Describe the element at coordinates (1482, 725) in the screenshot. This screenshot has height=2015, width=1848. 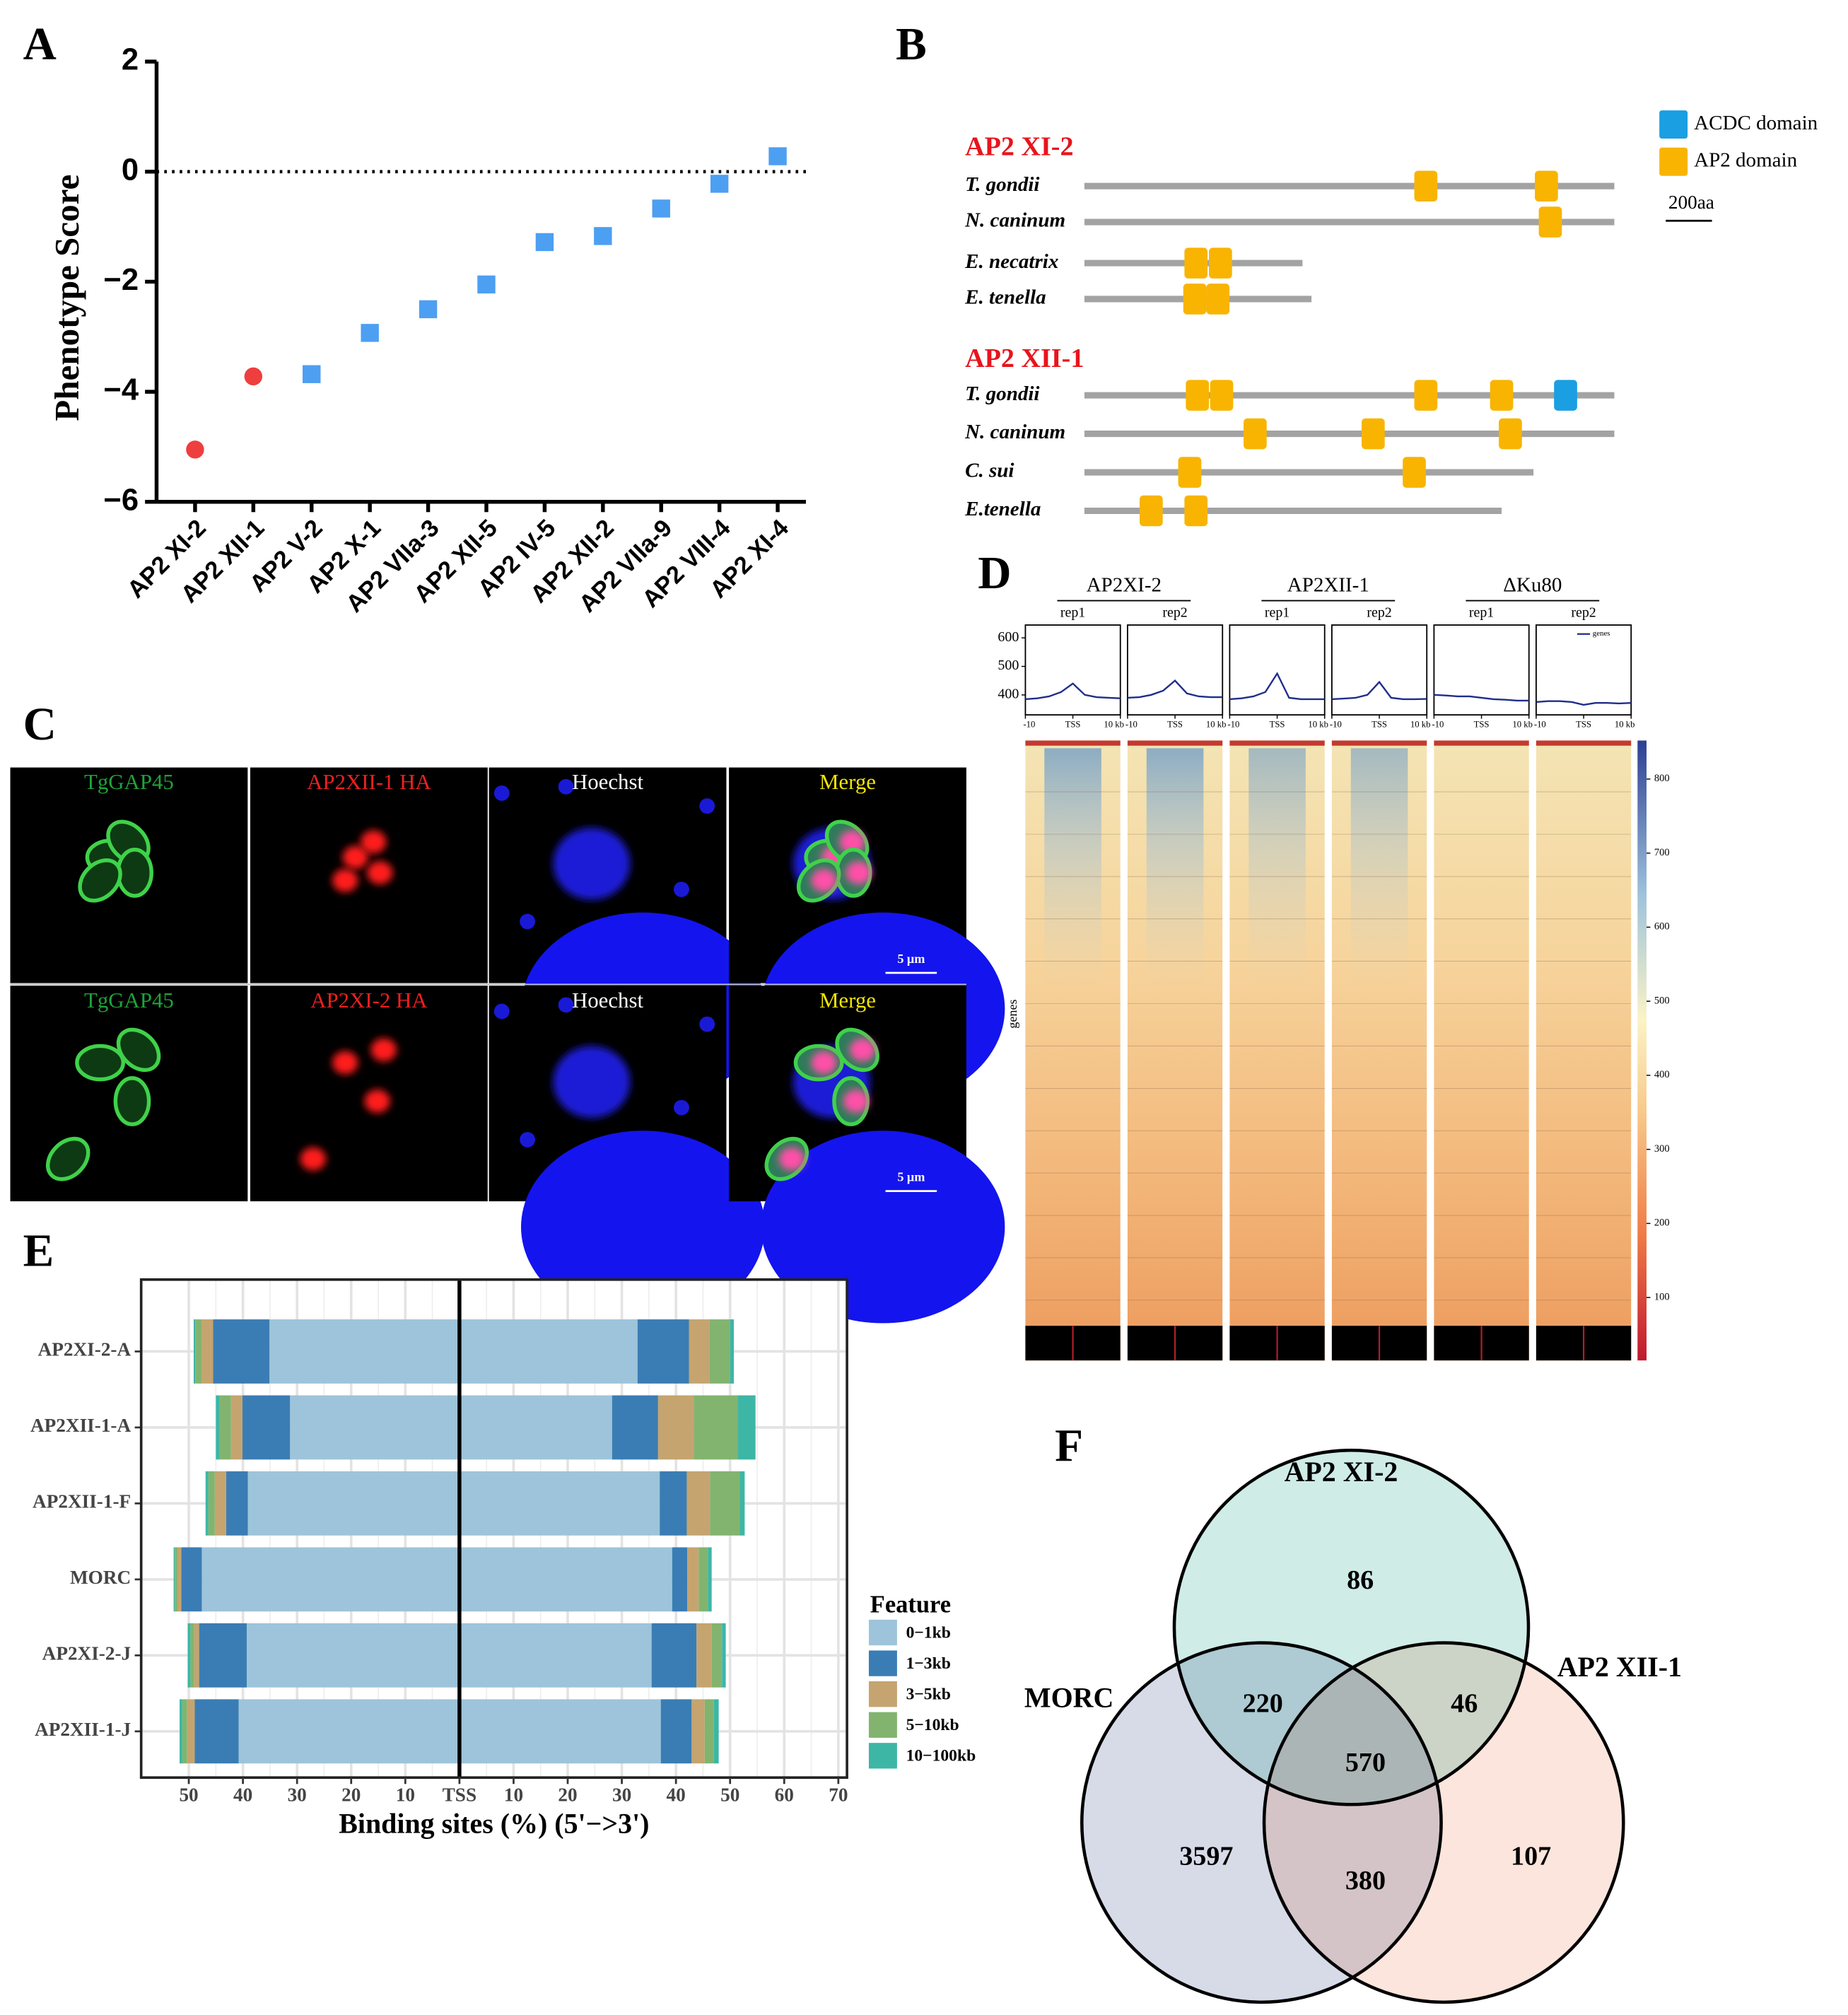
I see `x-tick-label: TSS` at that location.